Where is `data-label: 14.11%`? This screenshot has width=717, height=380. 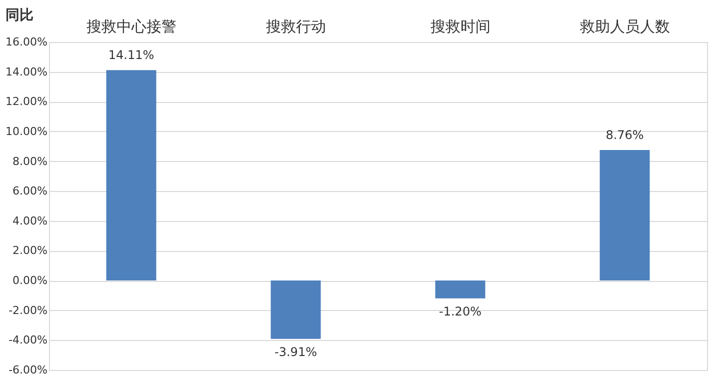
data-label: 14.11% is located at coordinates (131, 55).